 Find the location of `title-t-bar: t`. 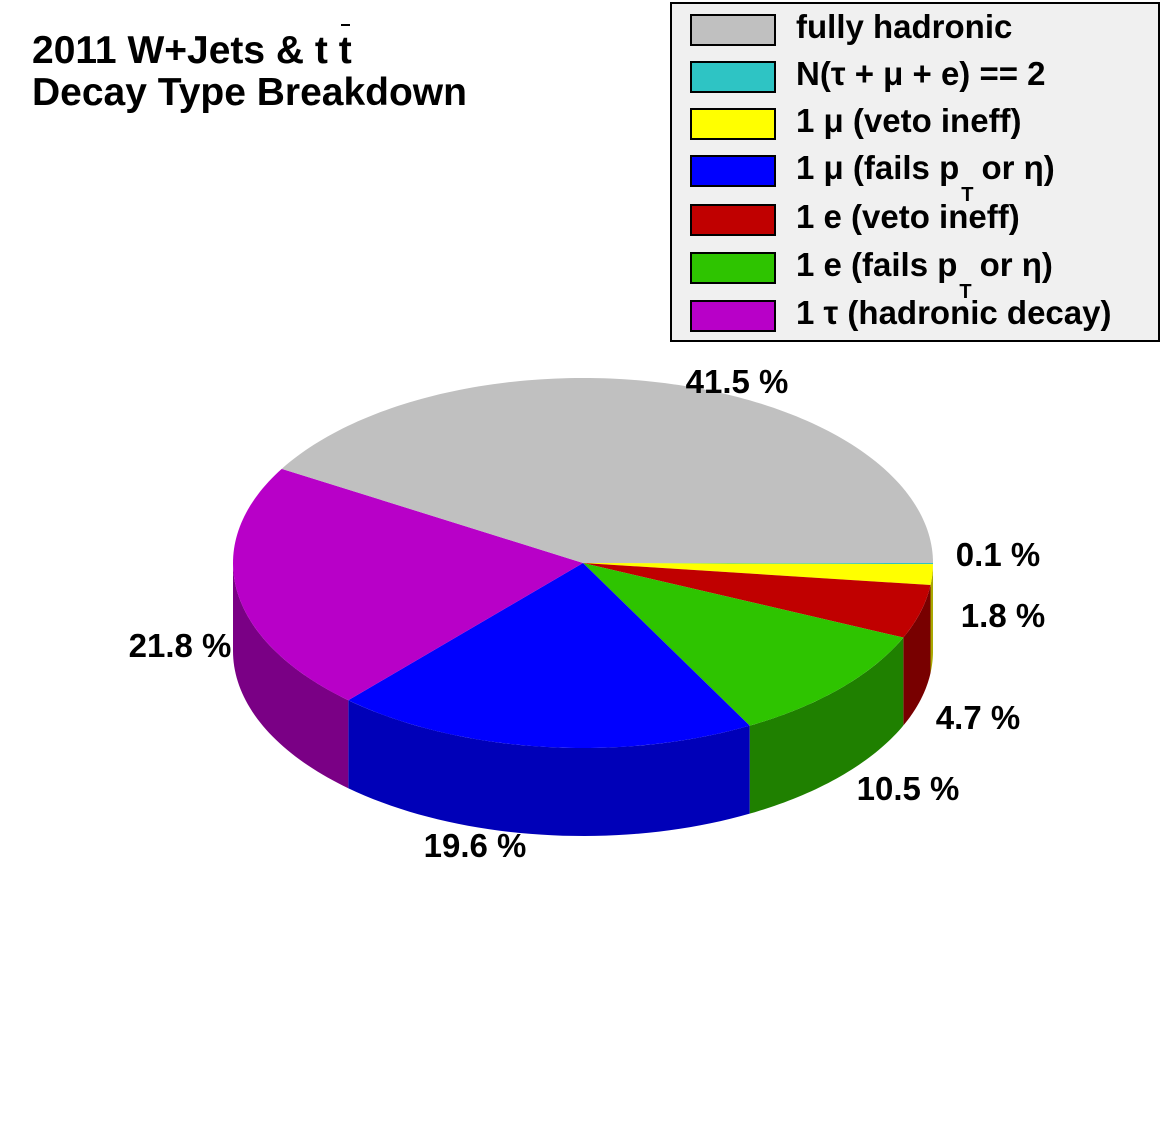

title-t-bar: t is located at coordinates (345, 48).